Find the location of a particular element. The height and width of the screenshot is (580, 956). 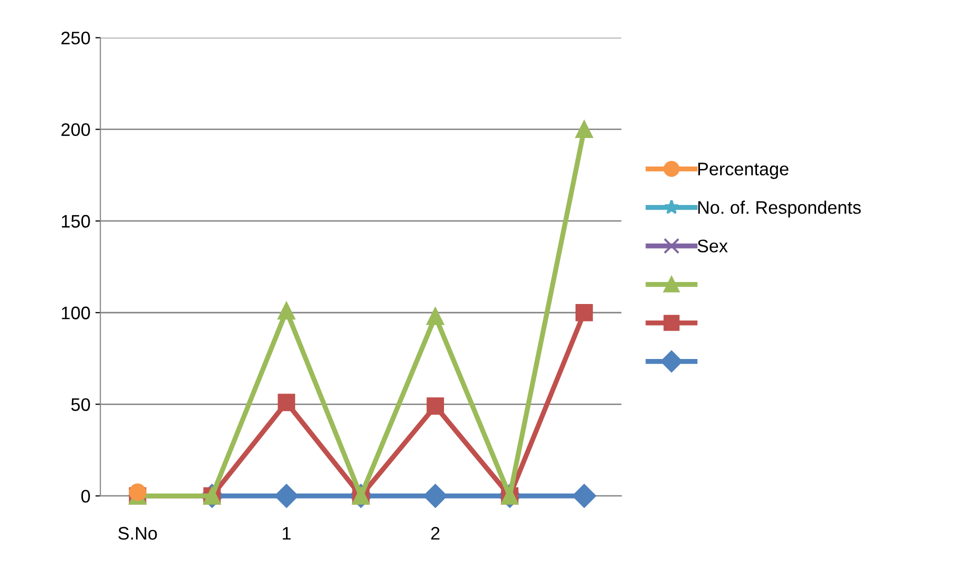

x-tick-label: 1 is located at coordinates (286, 533).